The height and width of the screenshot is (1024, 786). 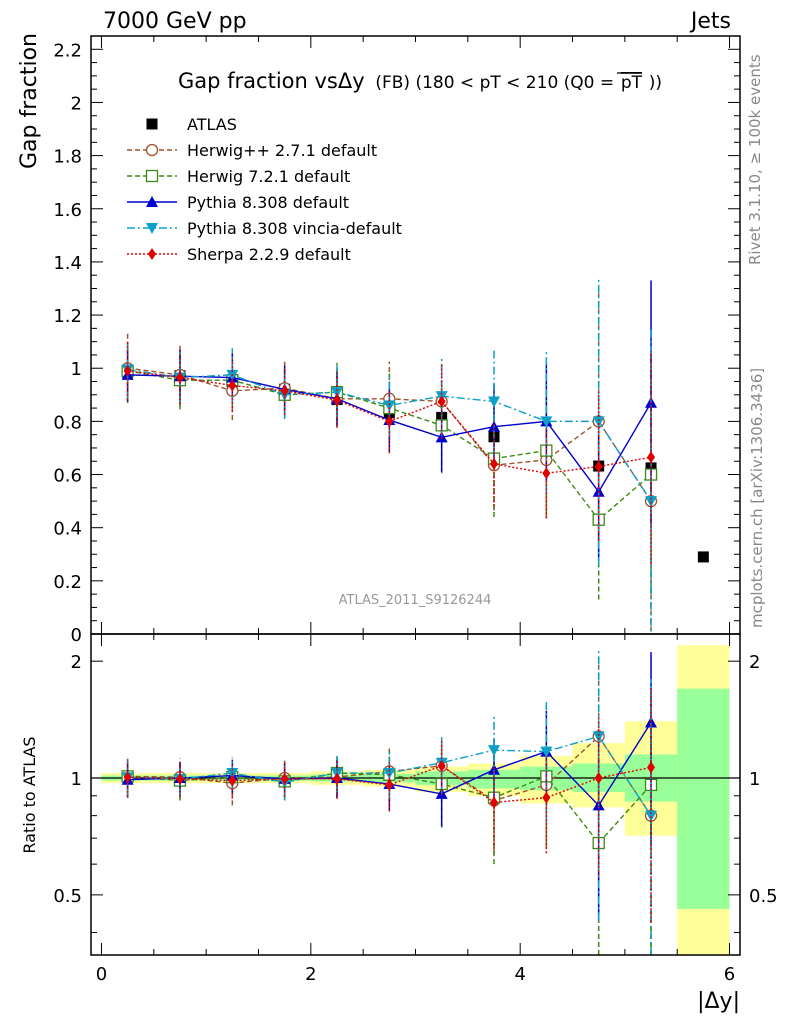 What do you see at coordinates (268, 176) in the screenshot?
I see `legend-label: Herwig 7.2.1 default` at bounding box center [268, 176].